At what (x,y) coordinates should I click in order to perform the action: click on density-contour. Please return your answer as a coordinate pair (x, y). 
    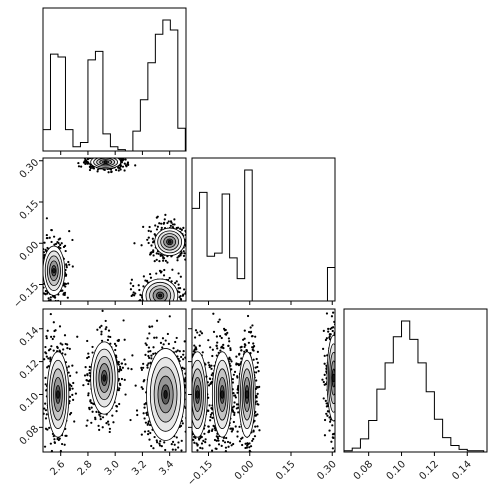
    Looking at the image, I should click on (222, 395).